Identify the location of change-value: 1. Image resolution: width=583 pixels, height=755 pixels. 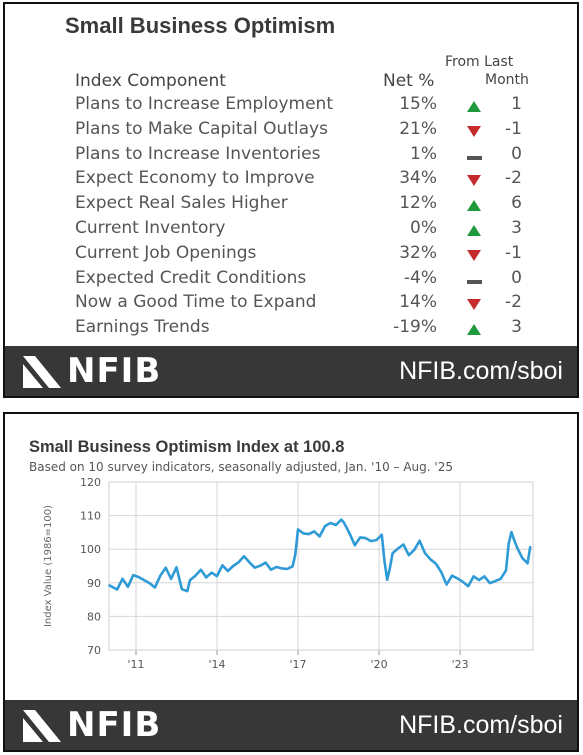
(516, 104).